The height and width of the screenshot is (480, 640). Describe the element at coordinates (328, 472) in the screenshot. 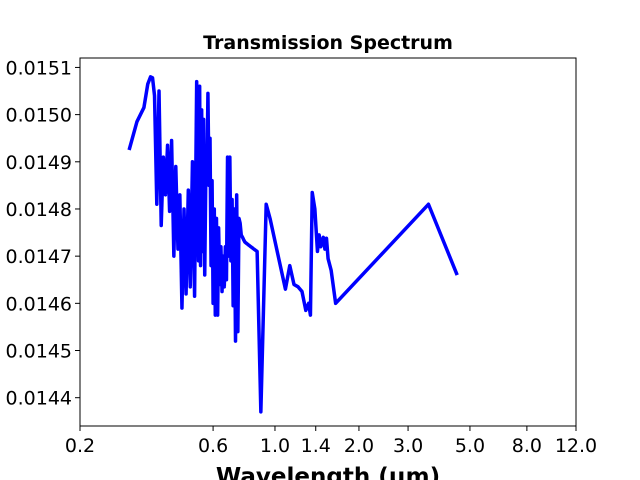

I see `x-axis-label: Wavelength (μm)` at that location.